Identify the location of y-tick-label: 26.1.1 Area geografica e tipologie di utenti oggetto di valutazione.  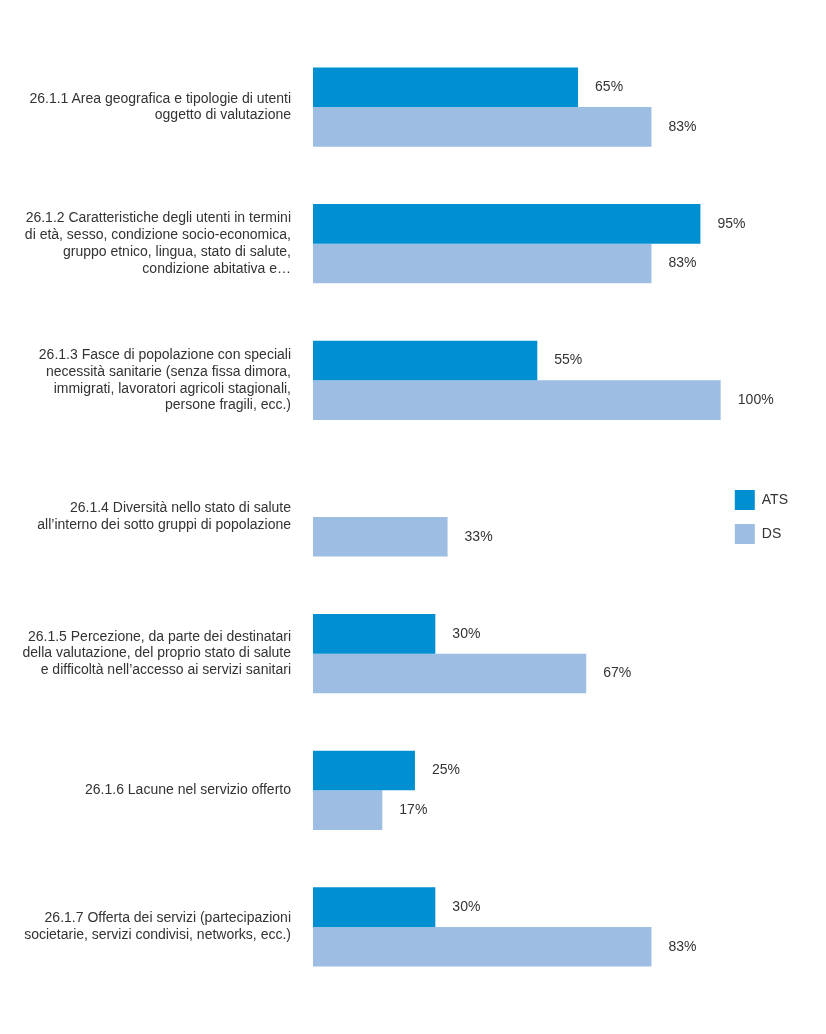
(160, 106).